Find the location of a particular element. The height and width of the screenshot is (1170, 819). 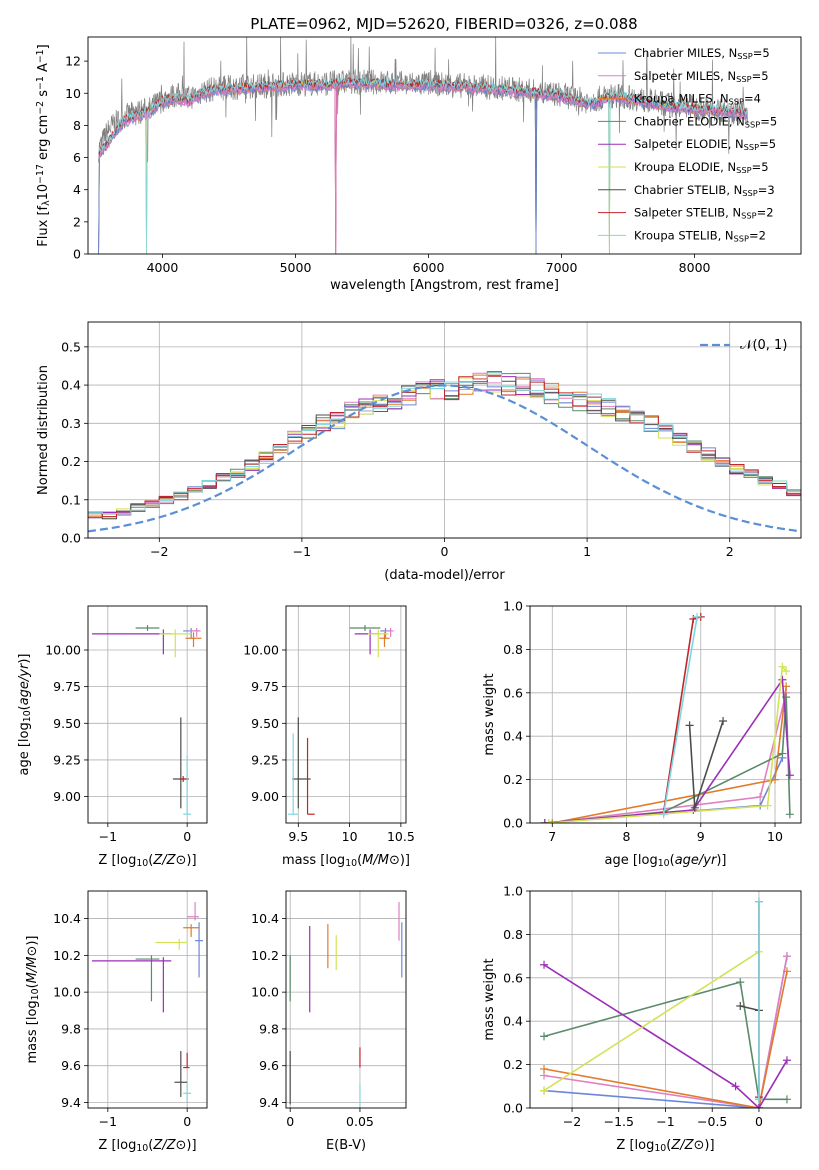

y-axis-label: Flux [fλ10−17 erg cm−2 s−1 A−1] is located at coordinates (43, 145).